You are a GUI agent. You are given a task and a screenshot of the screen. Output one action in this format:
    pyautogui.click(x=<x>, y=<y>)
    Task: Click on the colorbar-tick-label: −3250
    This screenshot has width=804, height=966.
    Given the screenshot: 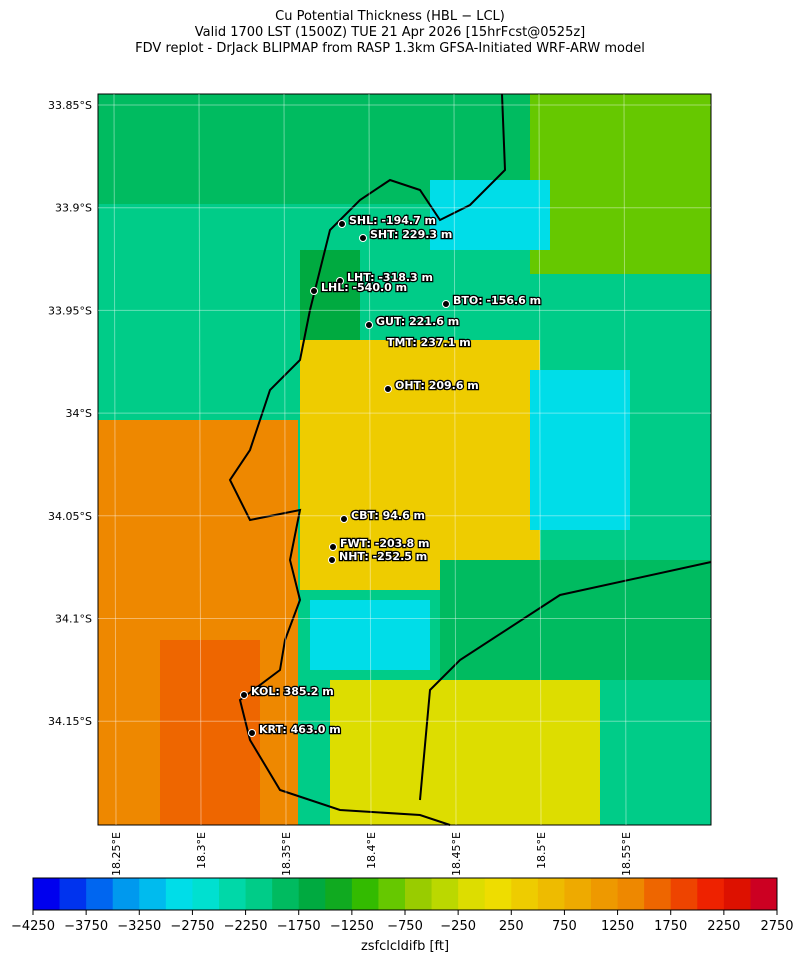 What is the action you would take?
    pyautogui.click(x=139, y=926)
    